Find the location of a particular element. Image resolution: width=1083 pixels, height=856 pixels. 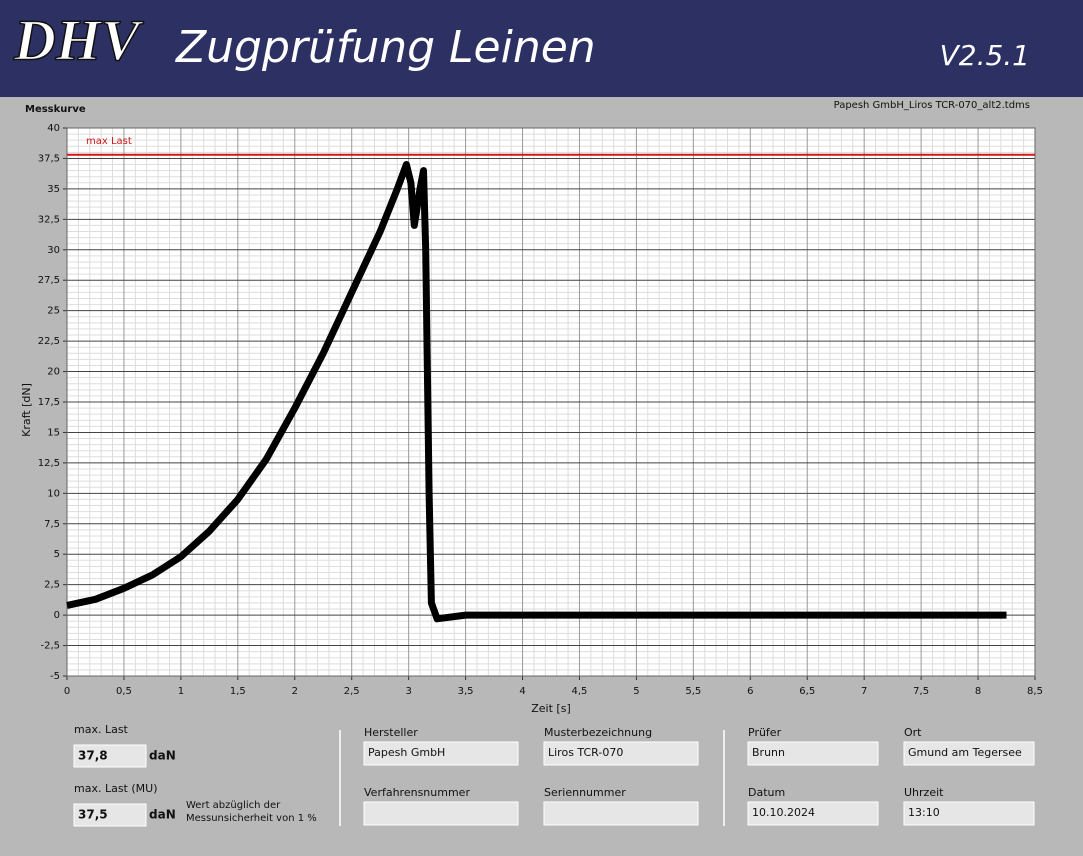

file-name: Papesh GmbH_Liros TCR-070_alt2.tdms is located at coordinates (932, 105).